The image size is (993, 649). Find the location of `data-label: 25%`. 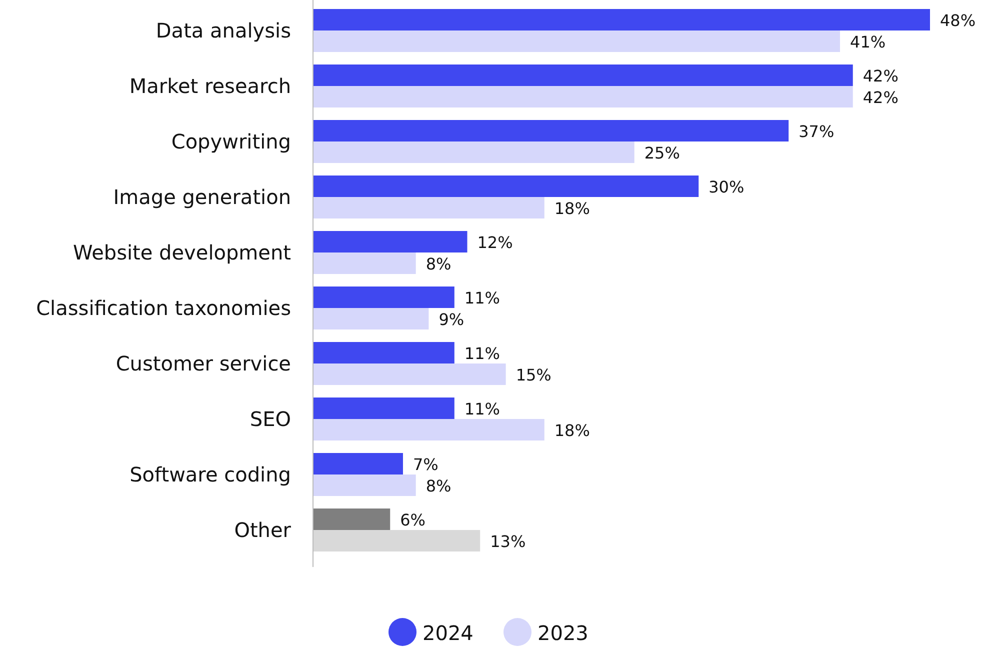

data-label: 25% is located at coordinates (662, 152).